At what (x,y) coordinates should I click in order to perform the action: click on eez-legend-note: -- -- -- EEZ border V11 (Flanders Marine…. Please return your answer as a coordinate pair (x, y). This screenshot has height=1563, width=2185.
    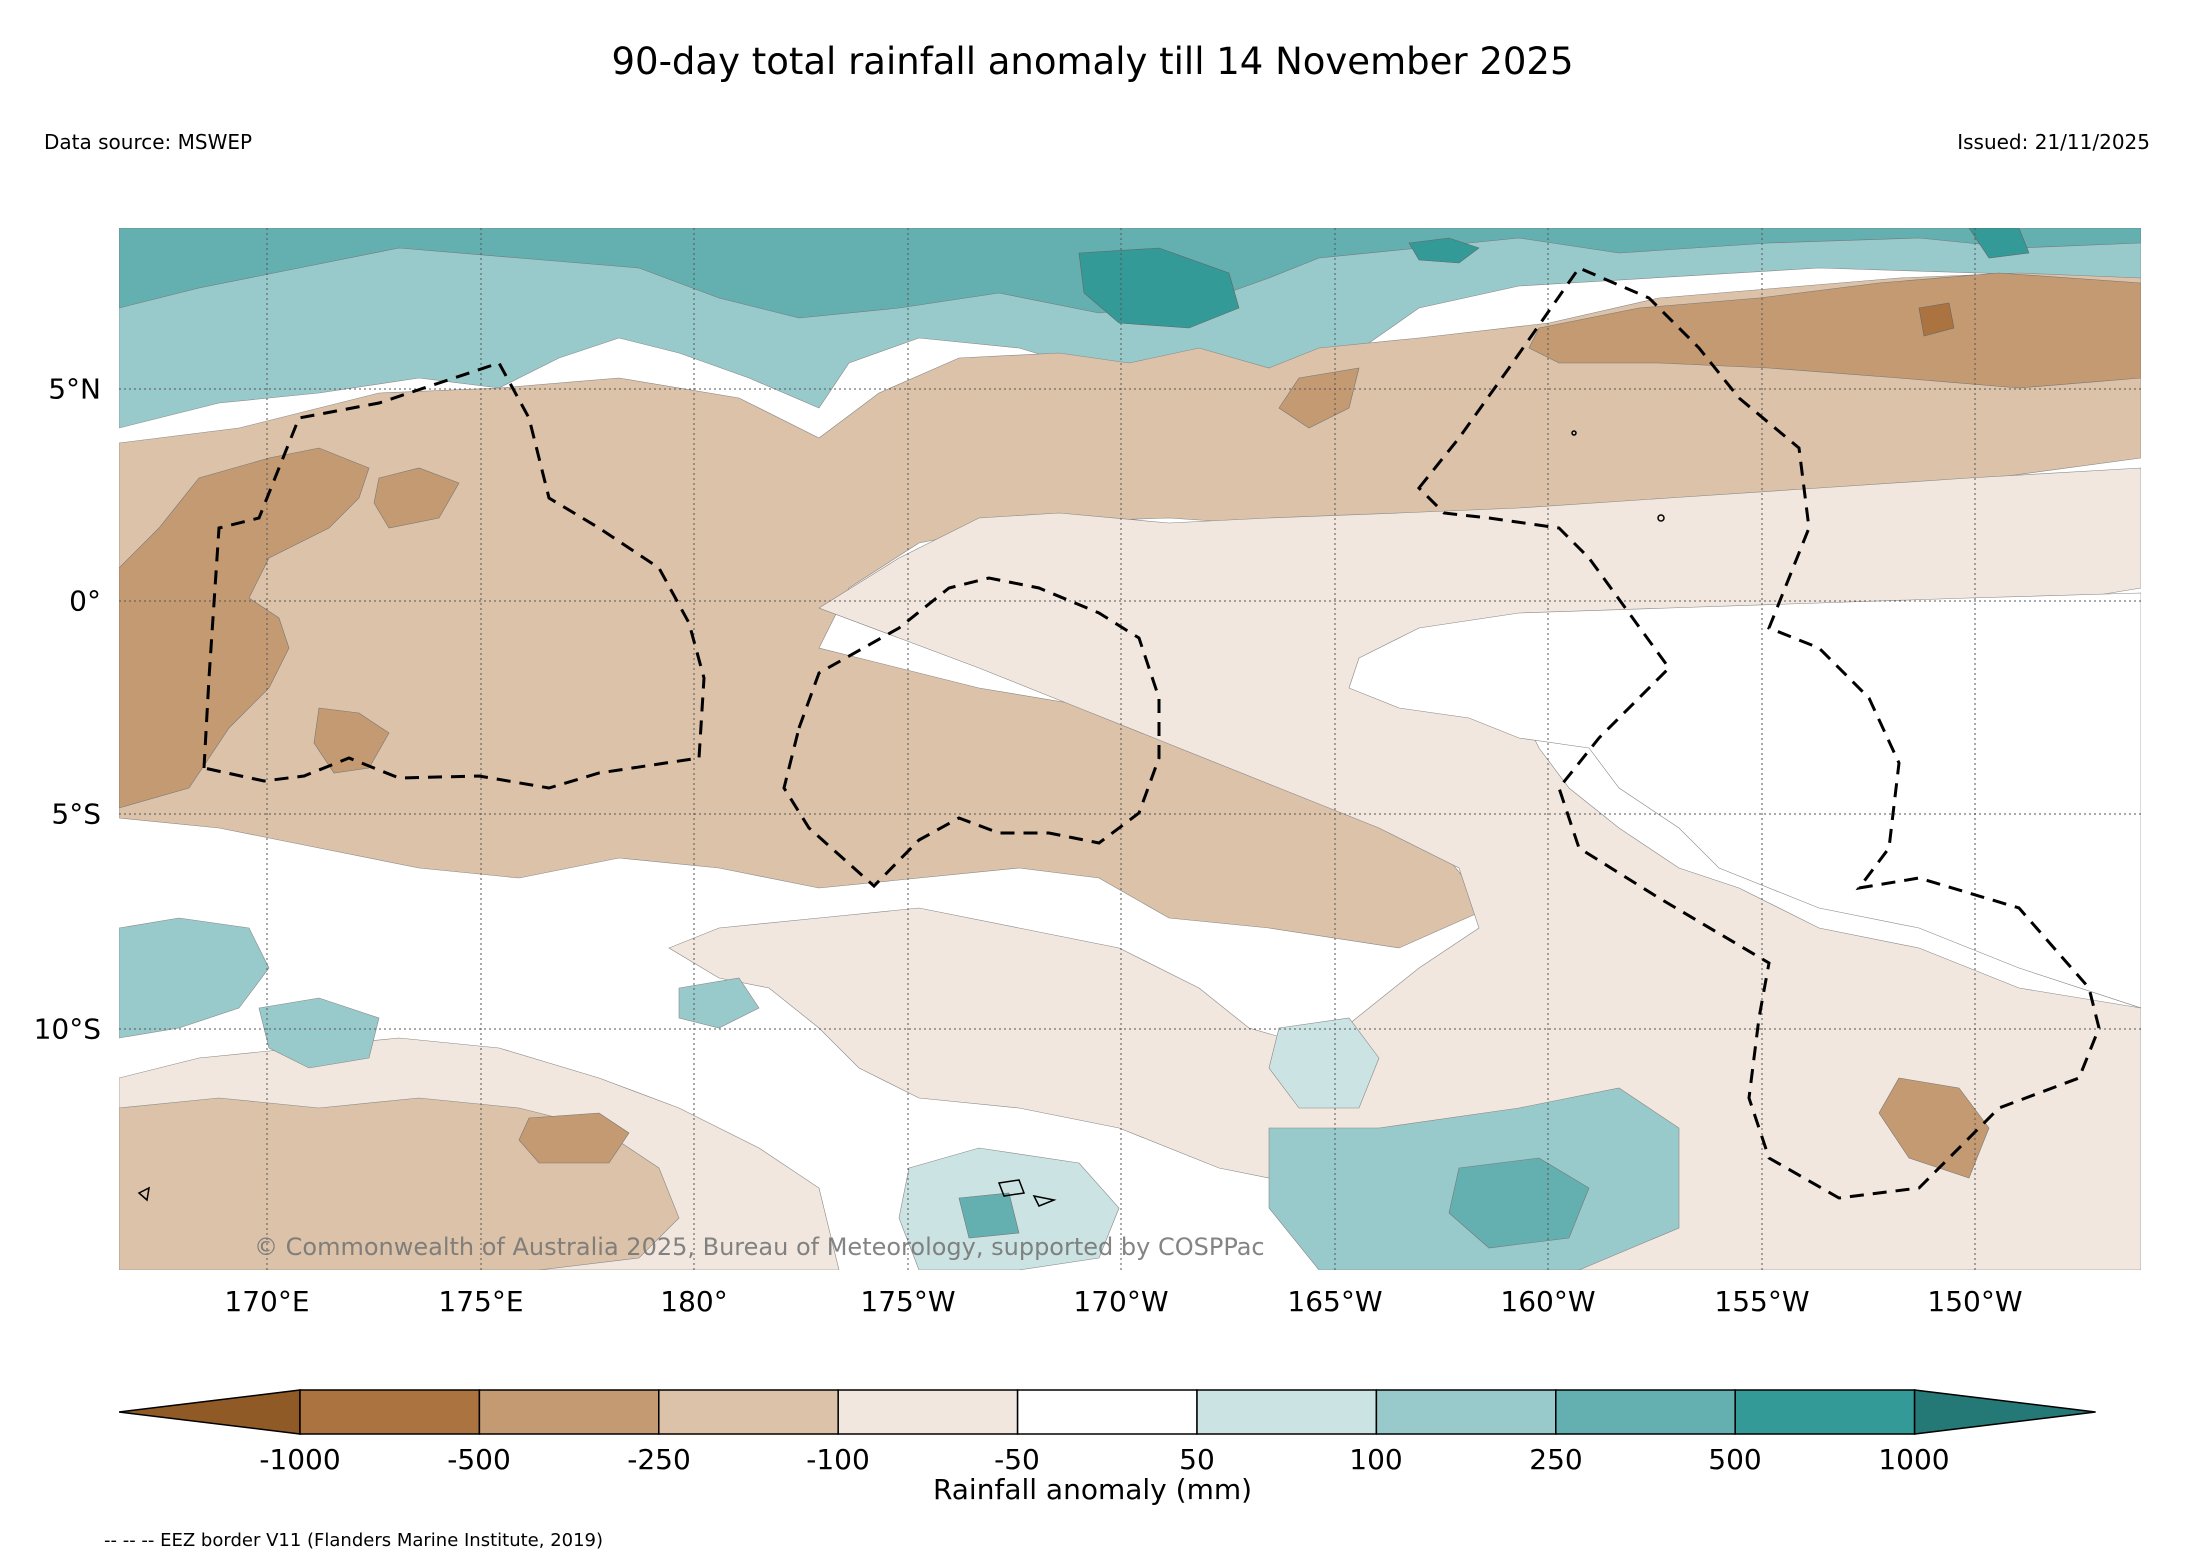
    Looking at the image, I should click on (354, 1540).